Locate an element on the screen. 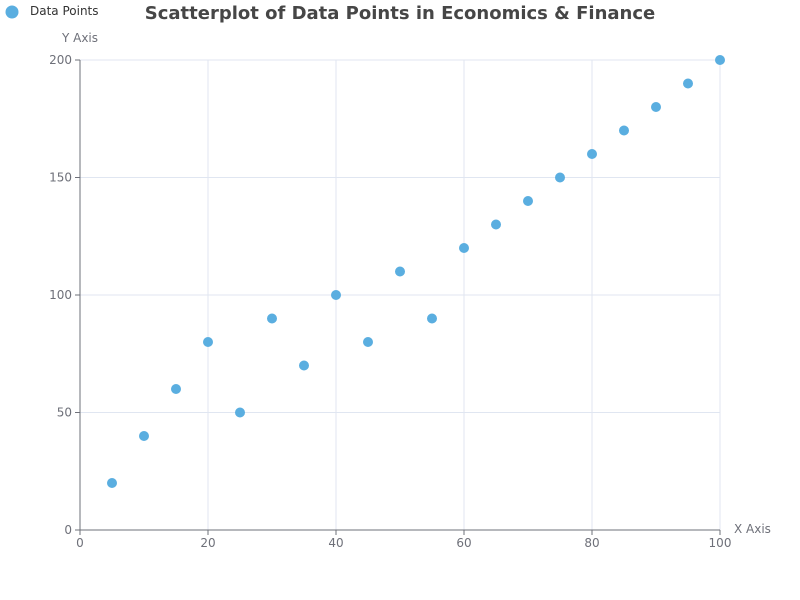  x-tick-label: 60 is located at coordinates (463, 543).